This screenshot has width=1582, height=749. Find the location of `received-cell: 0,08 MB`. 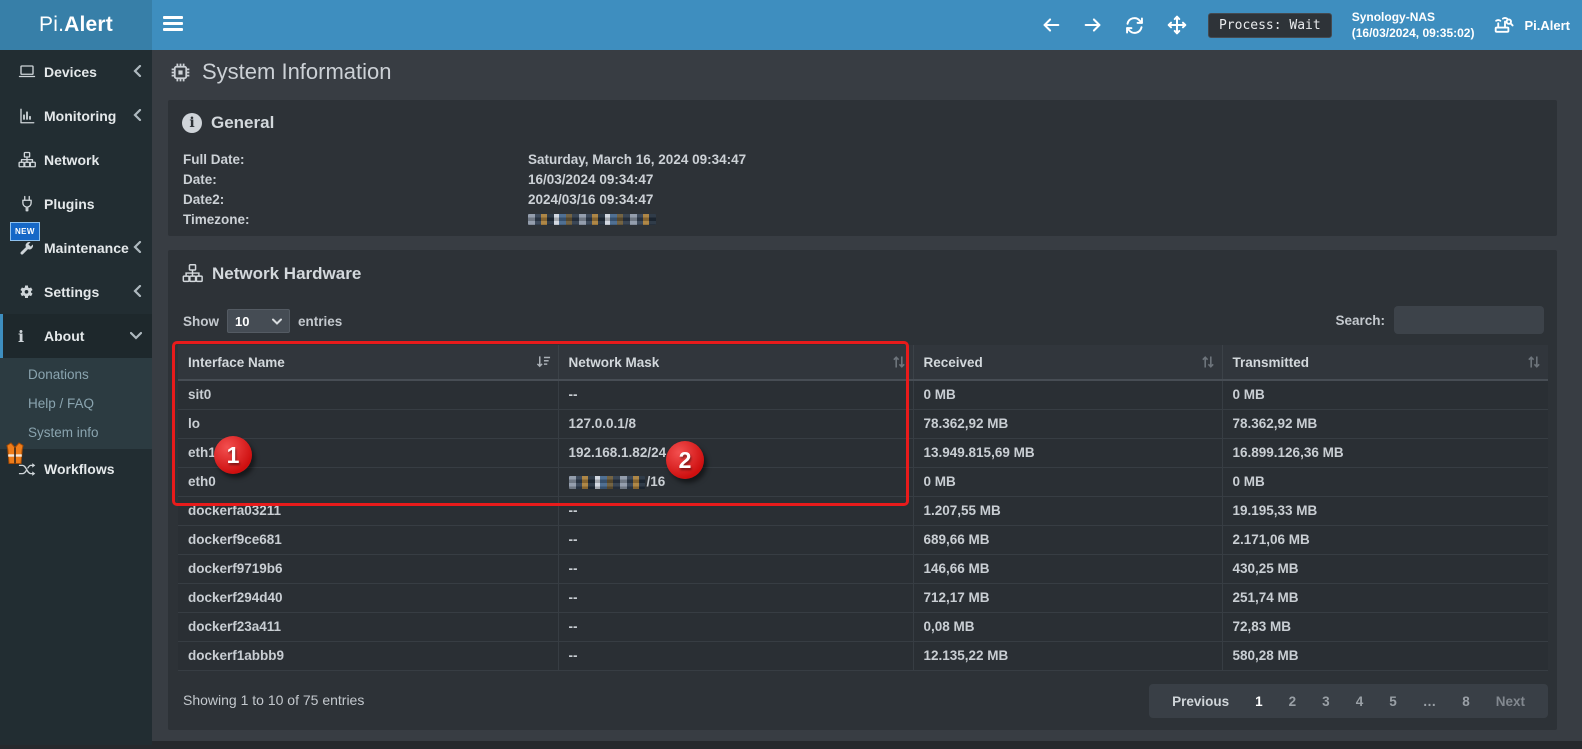

received-cell: 0,08 MB is located at coordinates (1068, 627).